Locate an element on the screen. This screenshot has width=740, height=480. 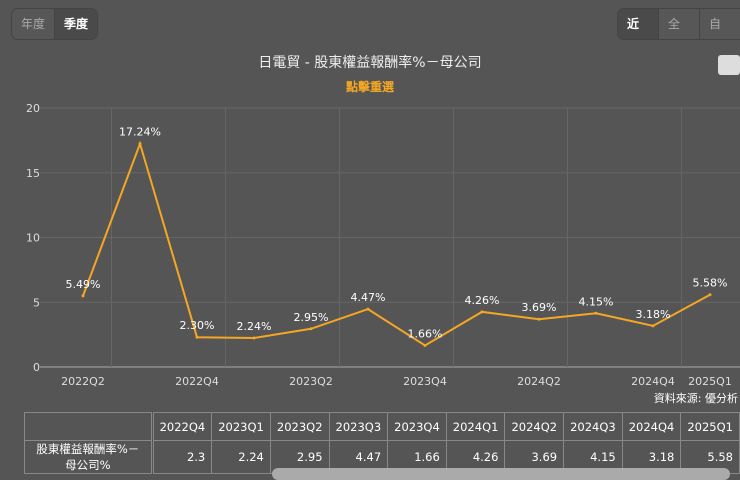
horizontal-scrollbar is located at coordinates (501, 474).